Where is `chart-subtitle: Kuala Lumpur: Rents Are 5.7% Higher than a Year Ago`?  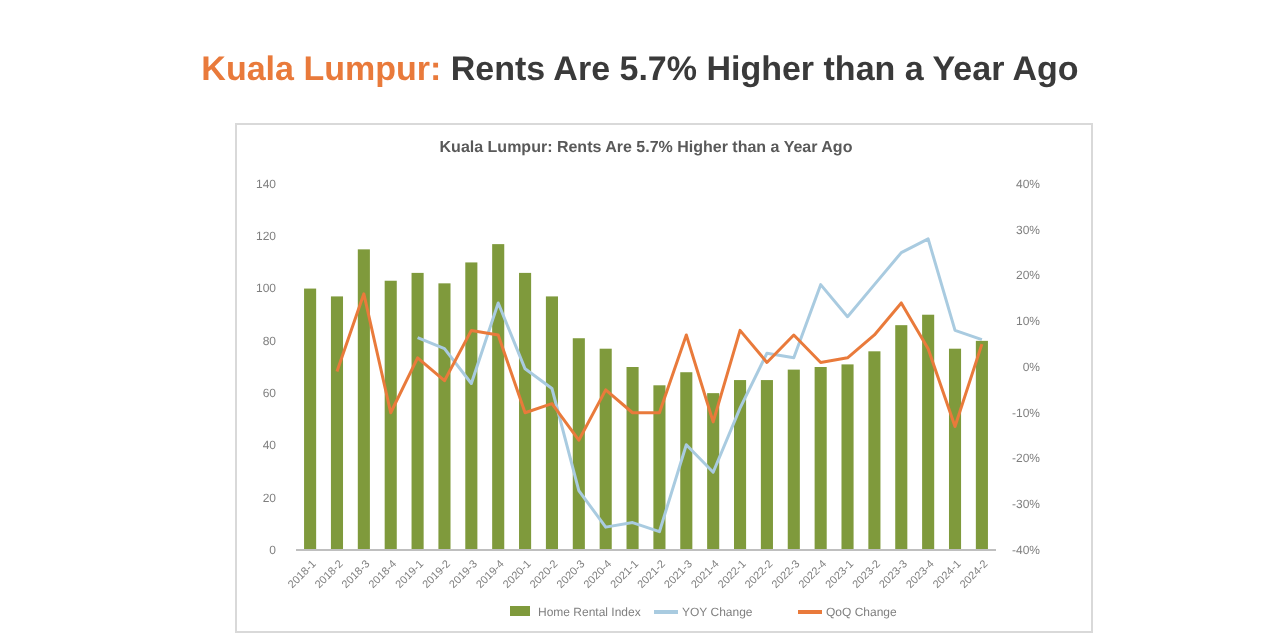
chart-subtitle: Kuala Lumpur: Rents Are 5.7% Higher than a Year Ago is located at coordinates (646, 147).